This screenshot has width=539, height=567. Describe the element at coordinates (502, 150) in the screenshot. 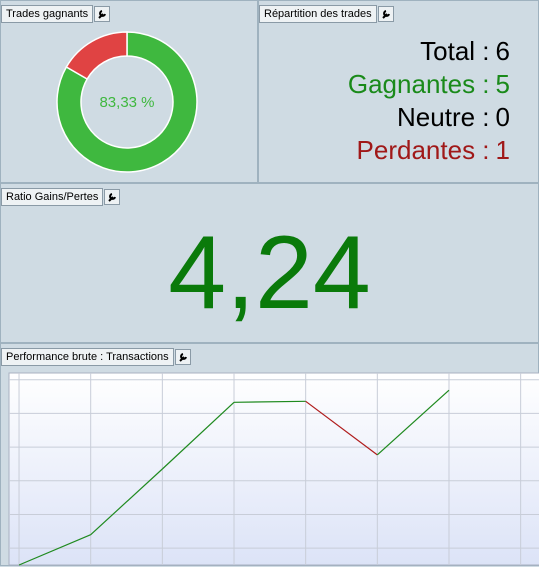

I see `row-value: 1` at that location.